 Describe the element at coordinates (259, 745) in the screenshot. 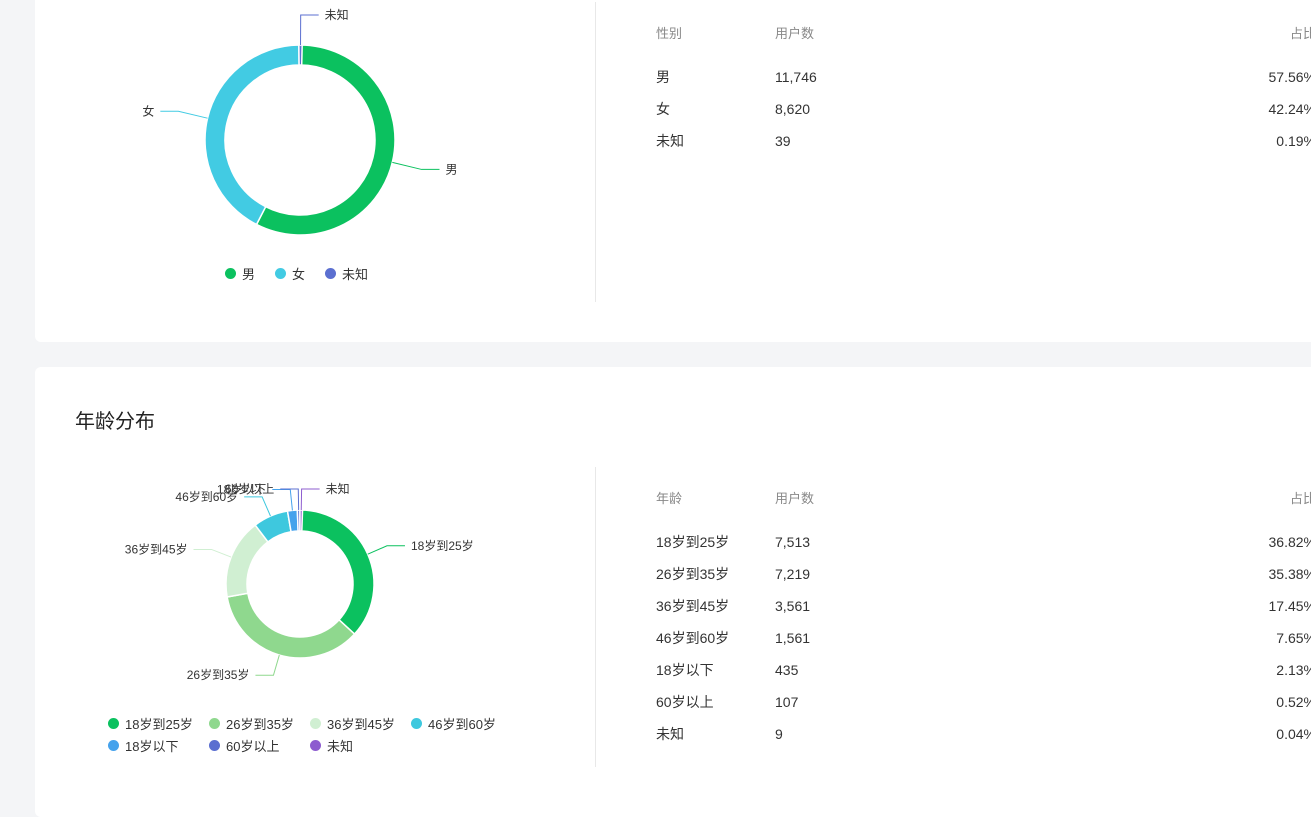

I see `age-legend-item-5: 60岁以上` at that location.